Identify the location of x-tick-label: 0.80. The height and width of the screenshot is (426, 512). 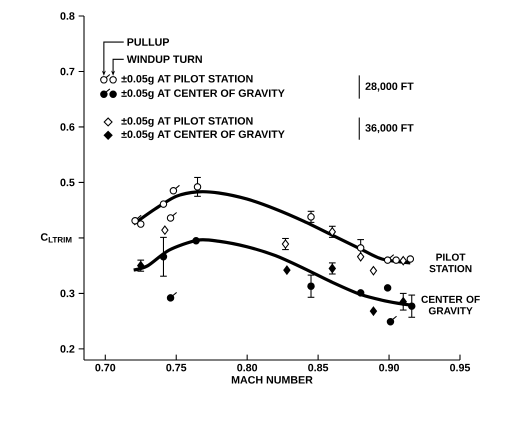
(247, 368).